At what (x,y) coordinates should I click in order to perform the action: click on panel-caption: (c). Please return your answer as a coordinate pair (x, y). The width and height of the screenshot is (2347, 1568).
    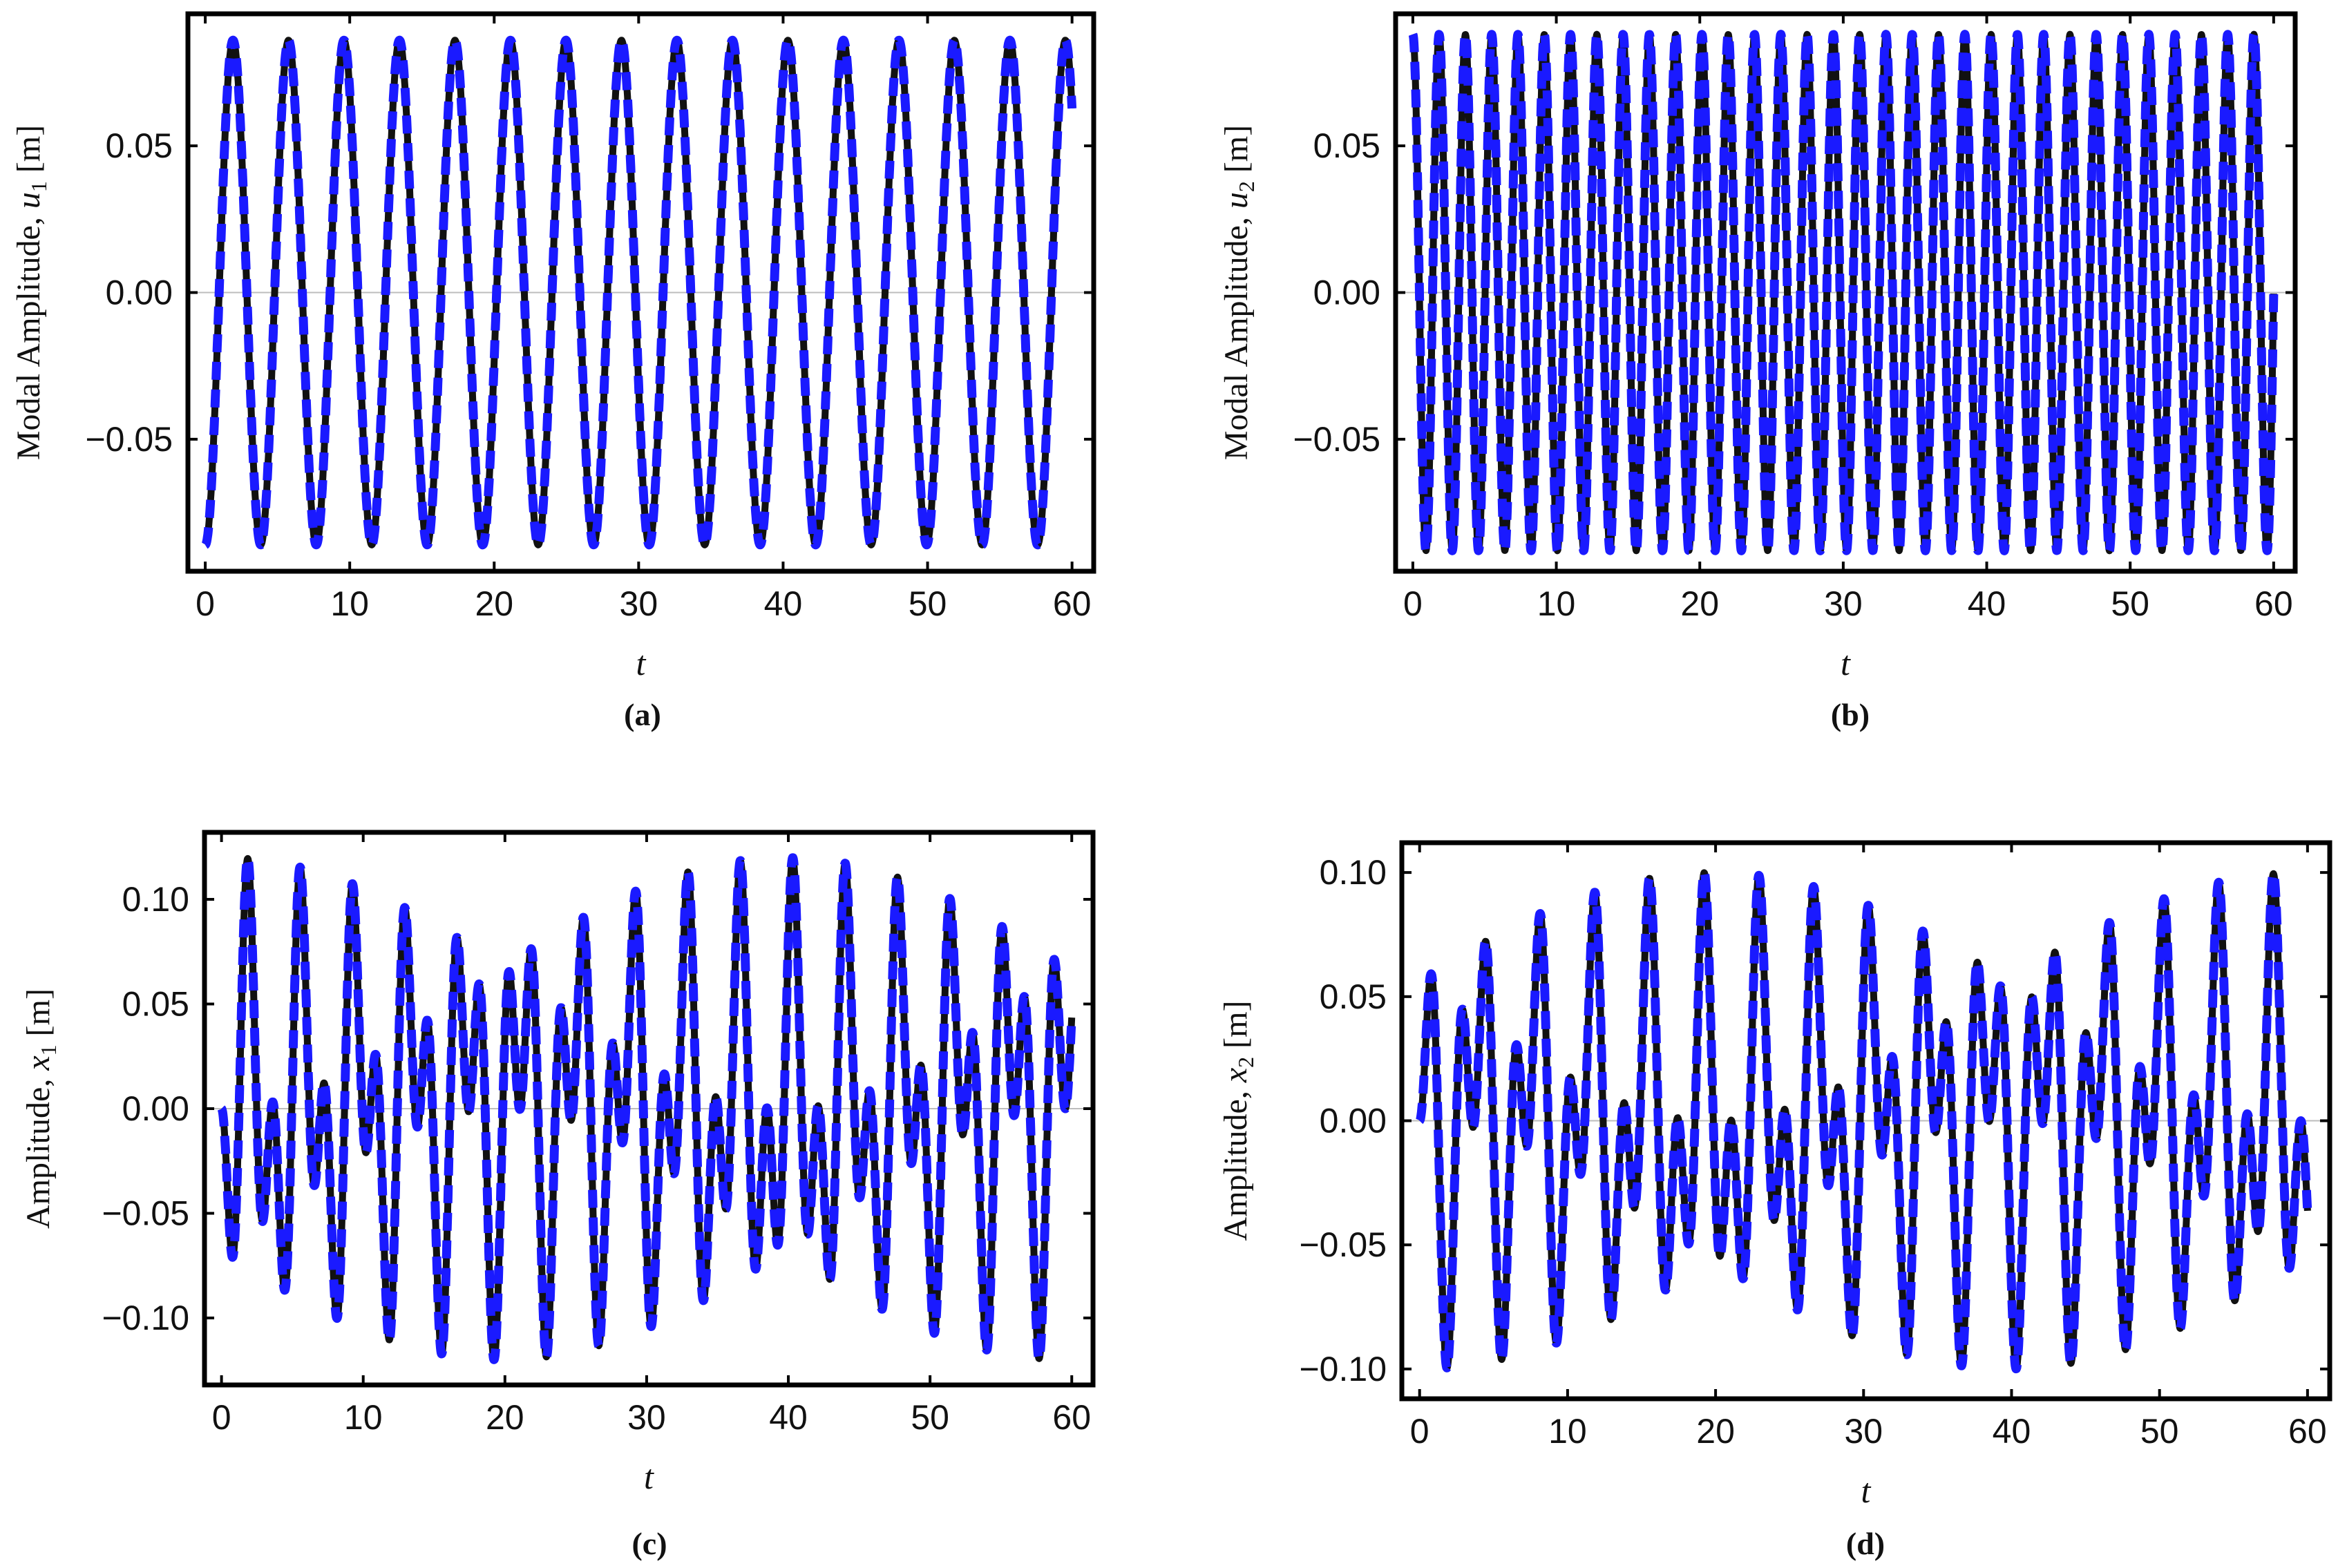
    Looking at the image, I should click on (649, 1543).